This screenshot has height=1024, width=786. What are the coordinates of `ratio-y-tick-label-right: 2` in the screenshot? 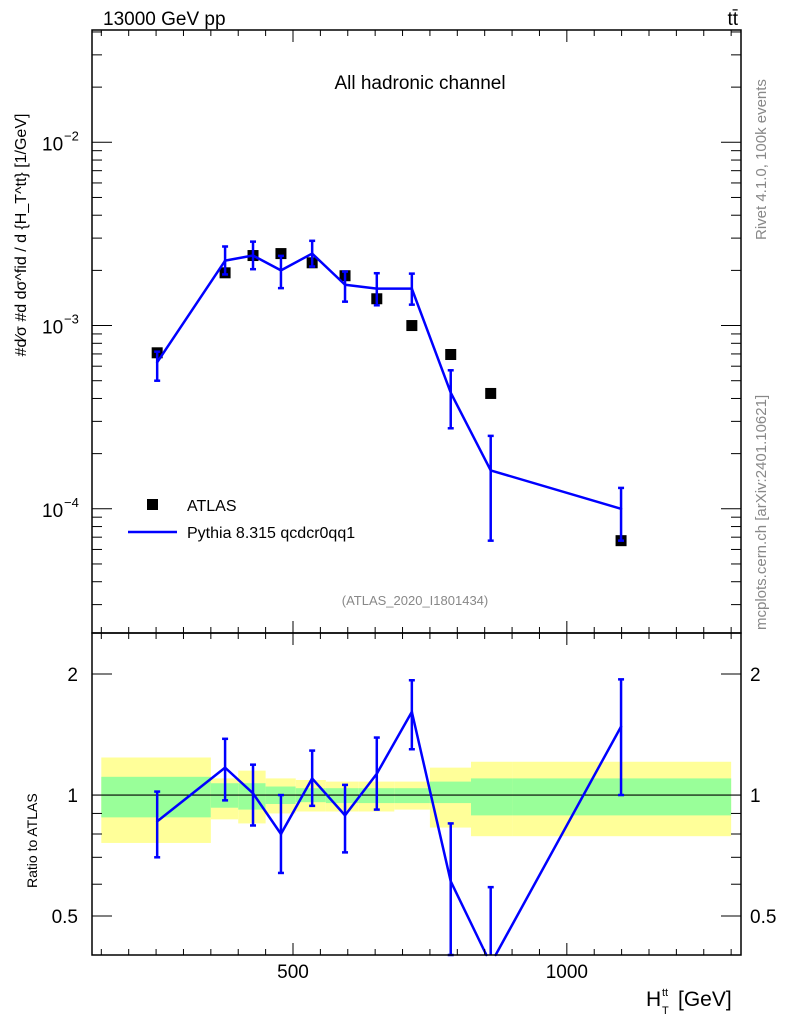 It's located at (755, 675).